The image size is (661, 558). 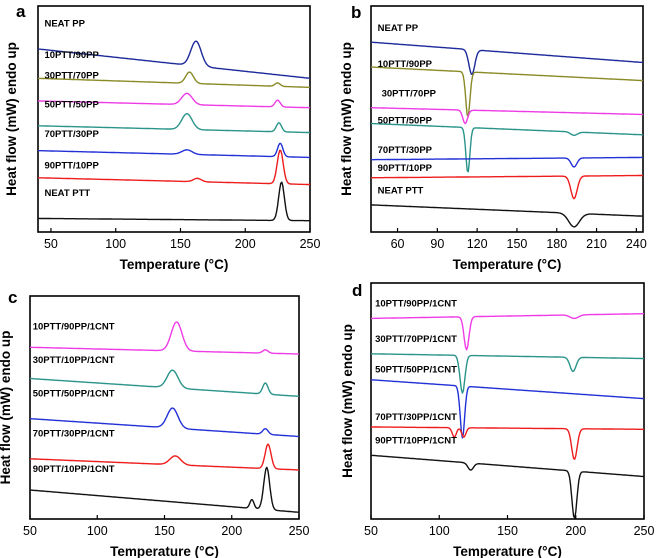 I want to click on x-tick-label: 90, so click(x=437, y=244).